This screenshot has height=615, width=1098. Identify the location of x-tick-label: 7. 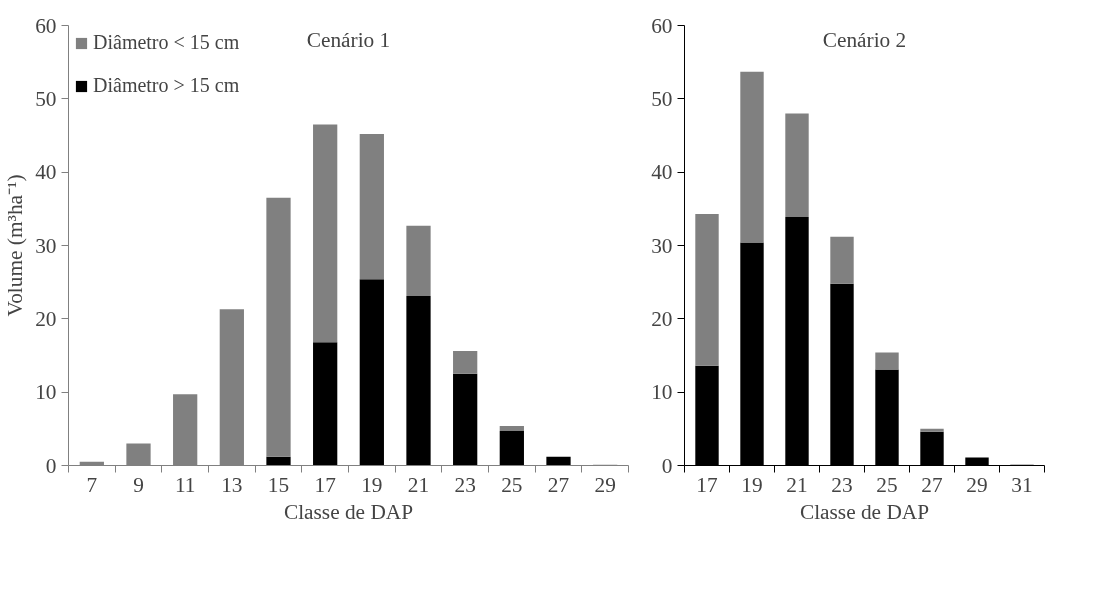
(92, 484).